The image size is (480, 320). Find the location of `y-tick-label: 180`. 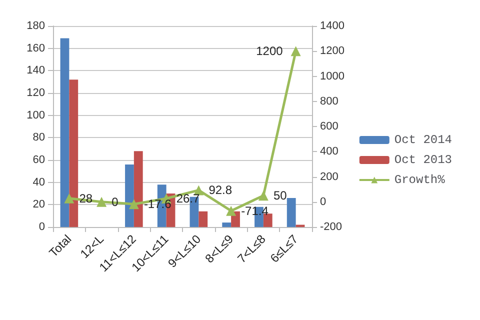

y-tick-label: 180 is located at coordinates (35, 26).